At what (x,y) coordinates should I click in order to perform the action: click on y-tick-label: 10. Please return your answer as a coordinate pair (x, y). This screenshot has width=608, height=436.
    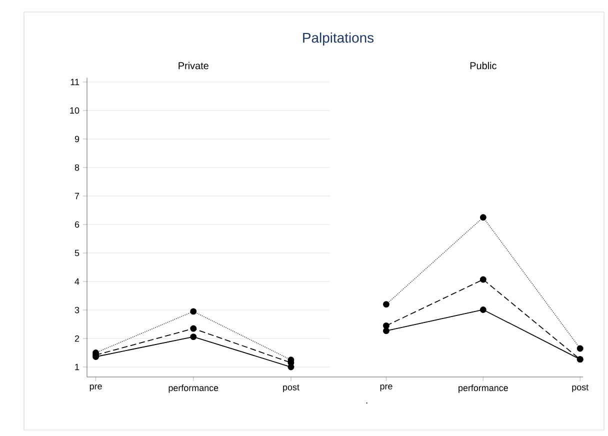
    Looking at the image, I should click on (75, 110).